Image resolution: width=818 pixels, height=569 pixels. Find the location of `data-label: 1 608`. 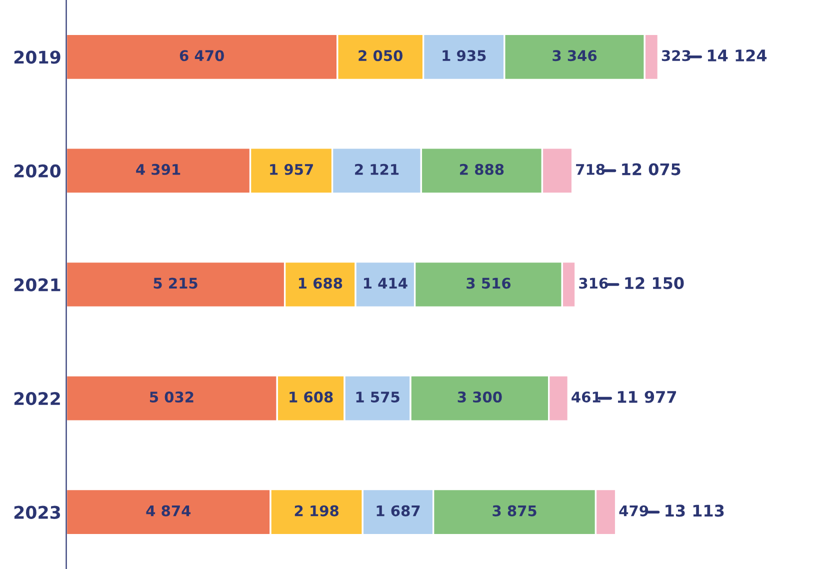

data-label: 1 608 is located at coordinates (311, 397).